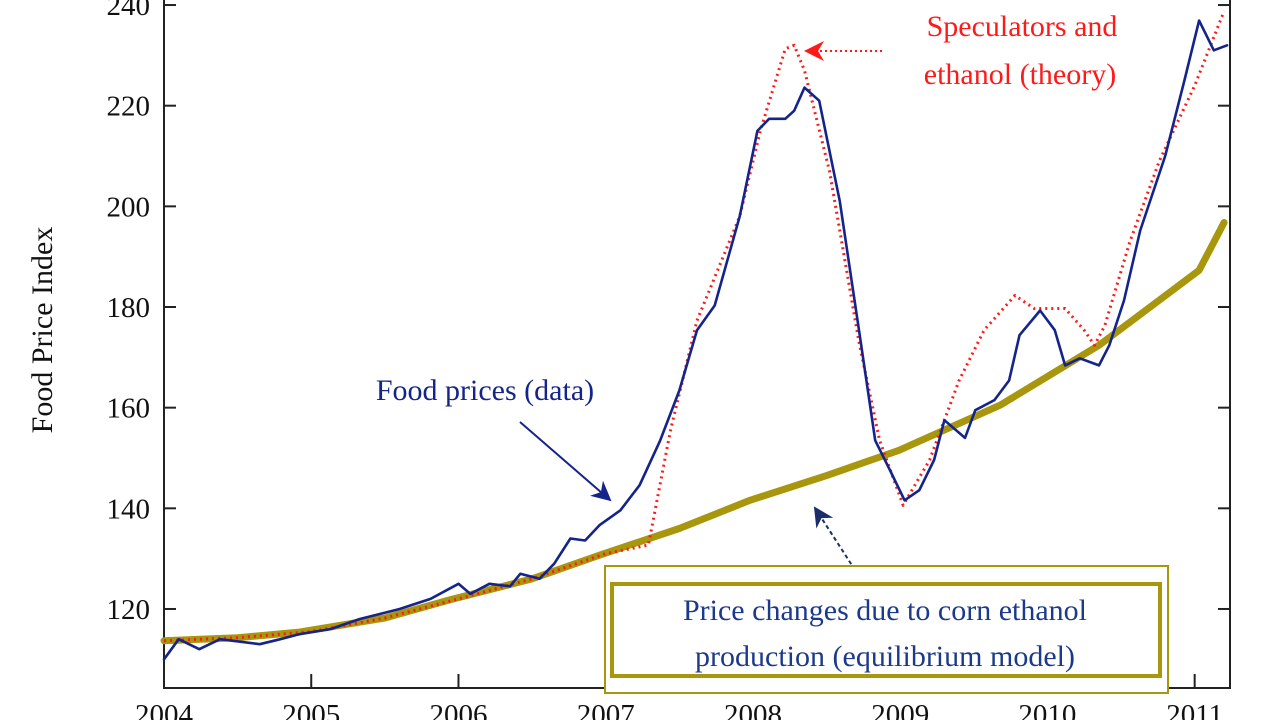 The image size is (1280, 720). I want to click on x-tick-label: 2006, so click(458, 709).